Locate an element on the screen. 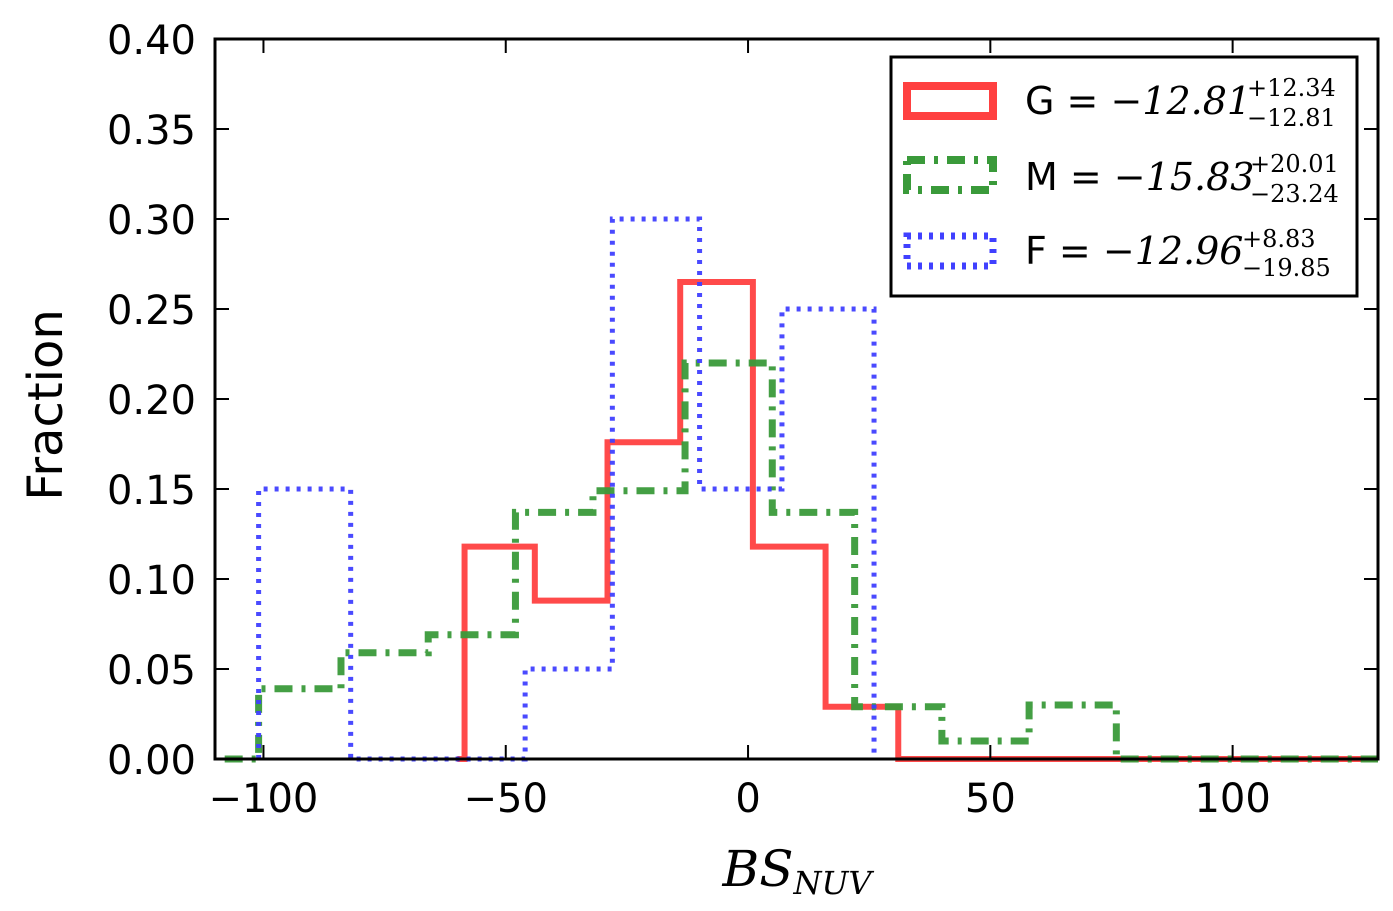  y-tick-label: 0.05 is located at coordinates (151, 671).